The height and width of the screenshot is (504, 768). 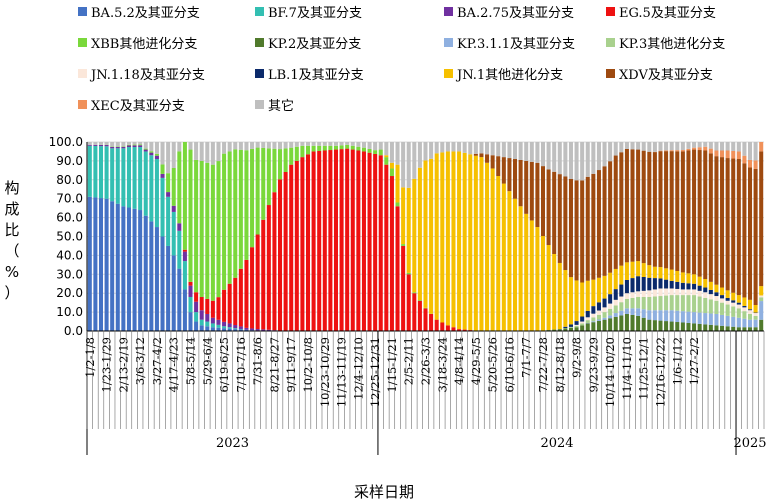 What do you see at coordinates (12, 230) in the screenshot?
I see `y-axis-label-char: 比` at bounding box center [12, 230].